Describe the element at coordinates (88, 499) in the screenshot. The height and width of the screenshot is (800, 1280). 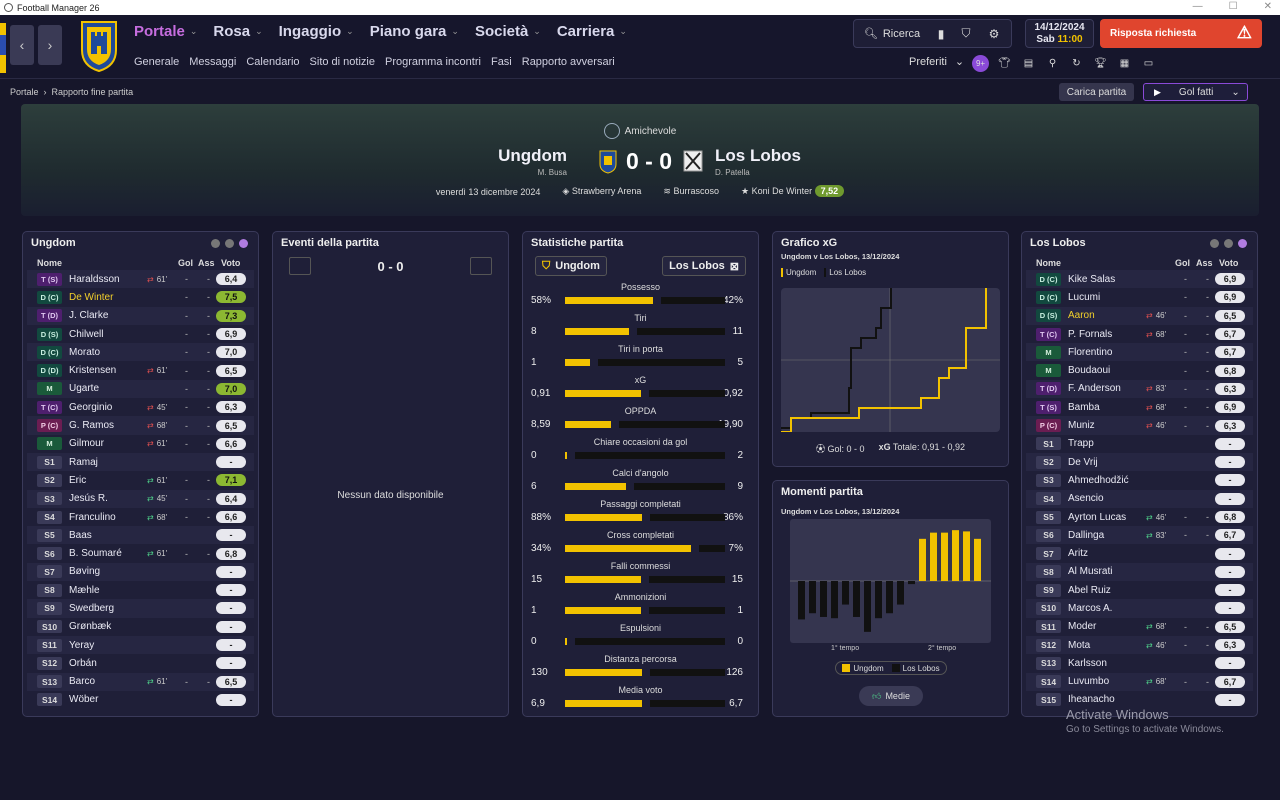
I see `player-name: Jesús R.` at that location.